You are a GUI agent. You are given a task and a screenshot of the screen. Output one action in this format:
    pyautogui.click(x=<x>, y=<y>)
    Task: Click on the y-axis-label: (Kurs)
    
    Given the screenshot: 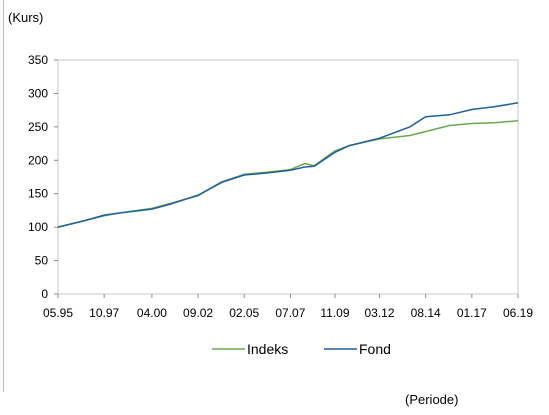 What is the action you would take?
    pyautogui.click(x=25, y=17)
    